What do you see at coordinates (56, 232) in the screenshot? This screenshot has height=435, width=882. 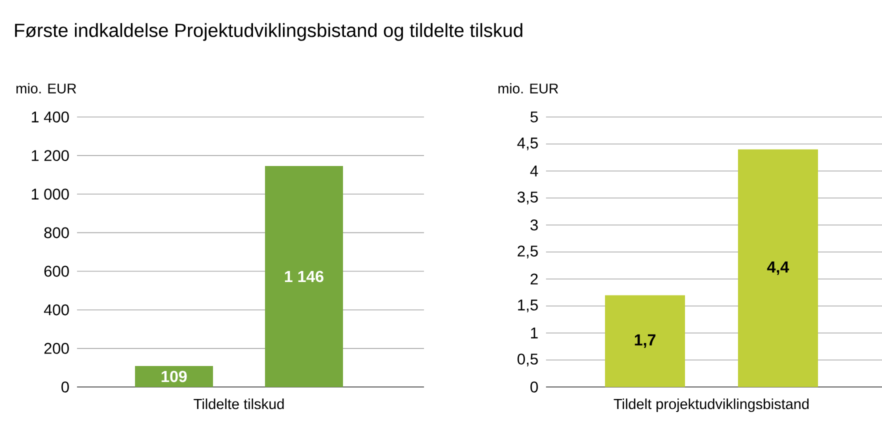 I see `y-tick-label: 800` at bounding box center [56, 232].